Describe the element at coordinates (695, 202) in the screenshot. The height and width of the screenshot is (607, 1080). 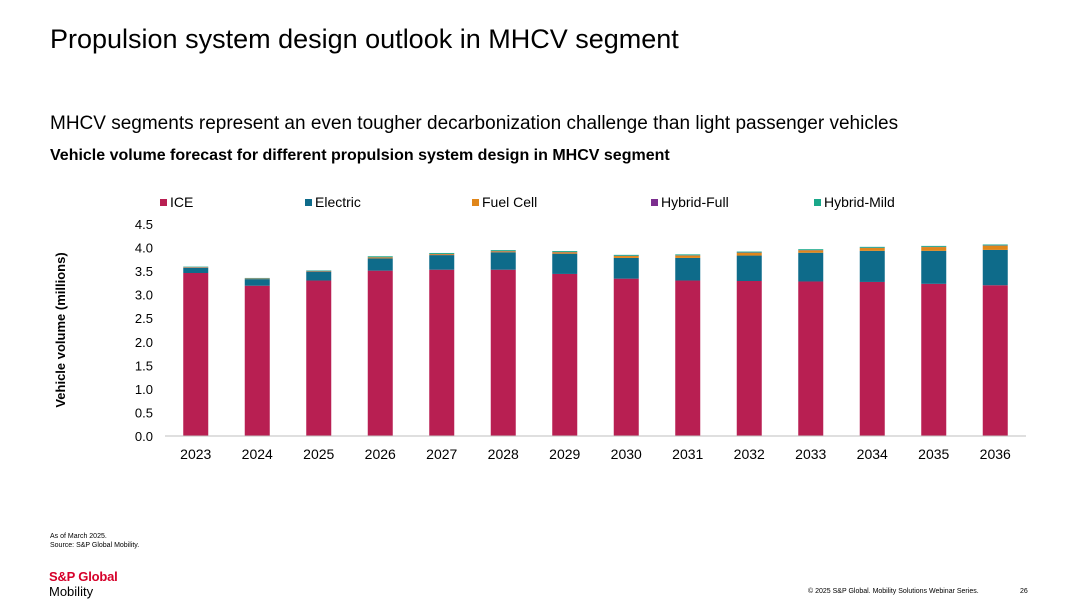
I see `legend-label: Hybrid-Full` at that location.